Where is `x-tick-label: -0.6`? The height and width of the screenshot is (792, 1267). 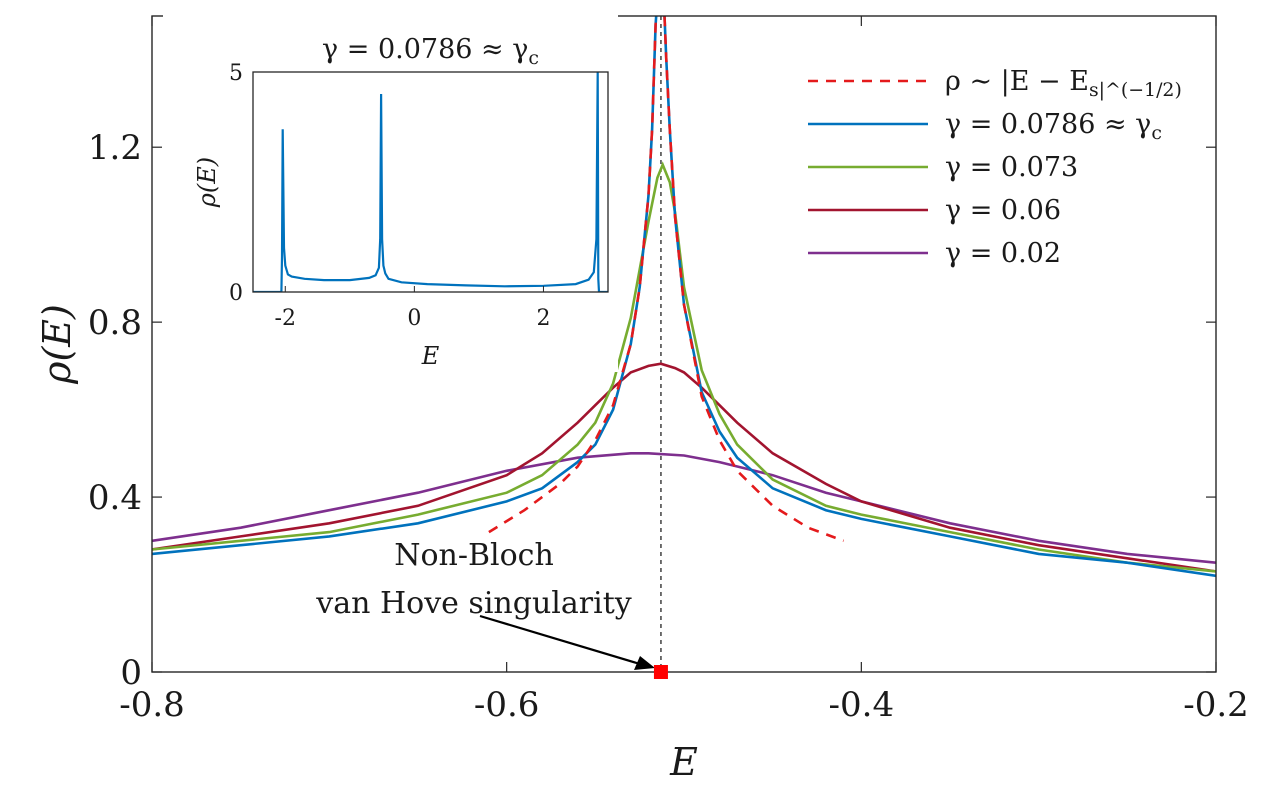 x-tick-label: -0.6 is located at coordinates (507, 705).